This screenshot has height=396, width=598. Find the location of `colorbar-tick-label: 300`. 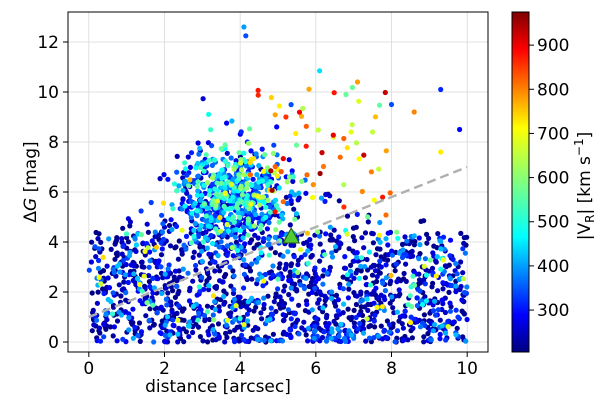

colorbar-tick-label: 300 is located at coordinates (553, 311).